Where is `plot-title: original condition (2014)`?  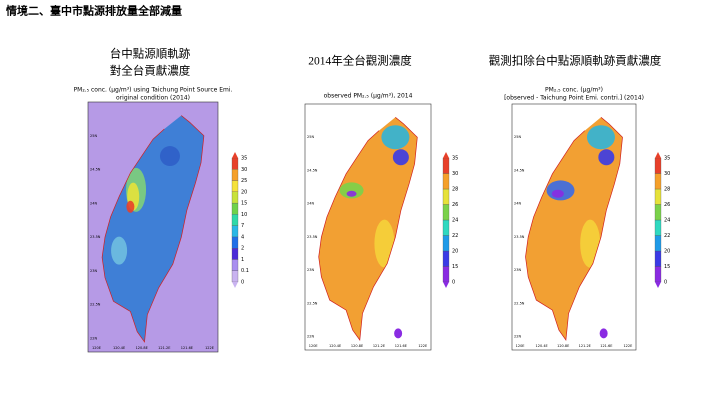
plot-title: original condition (2014) is located at coordinates (153, 98).